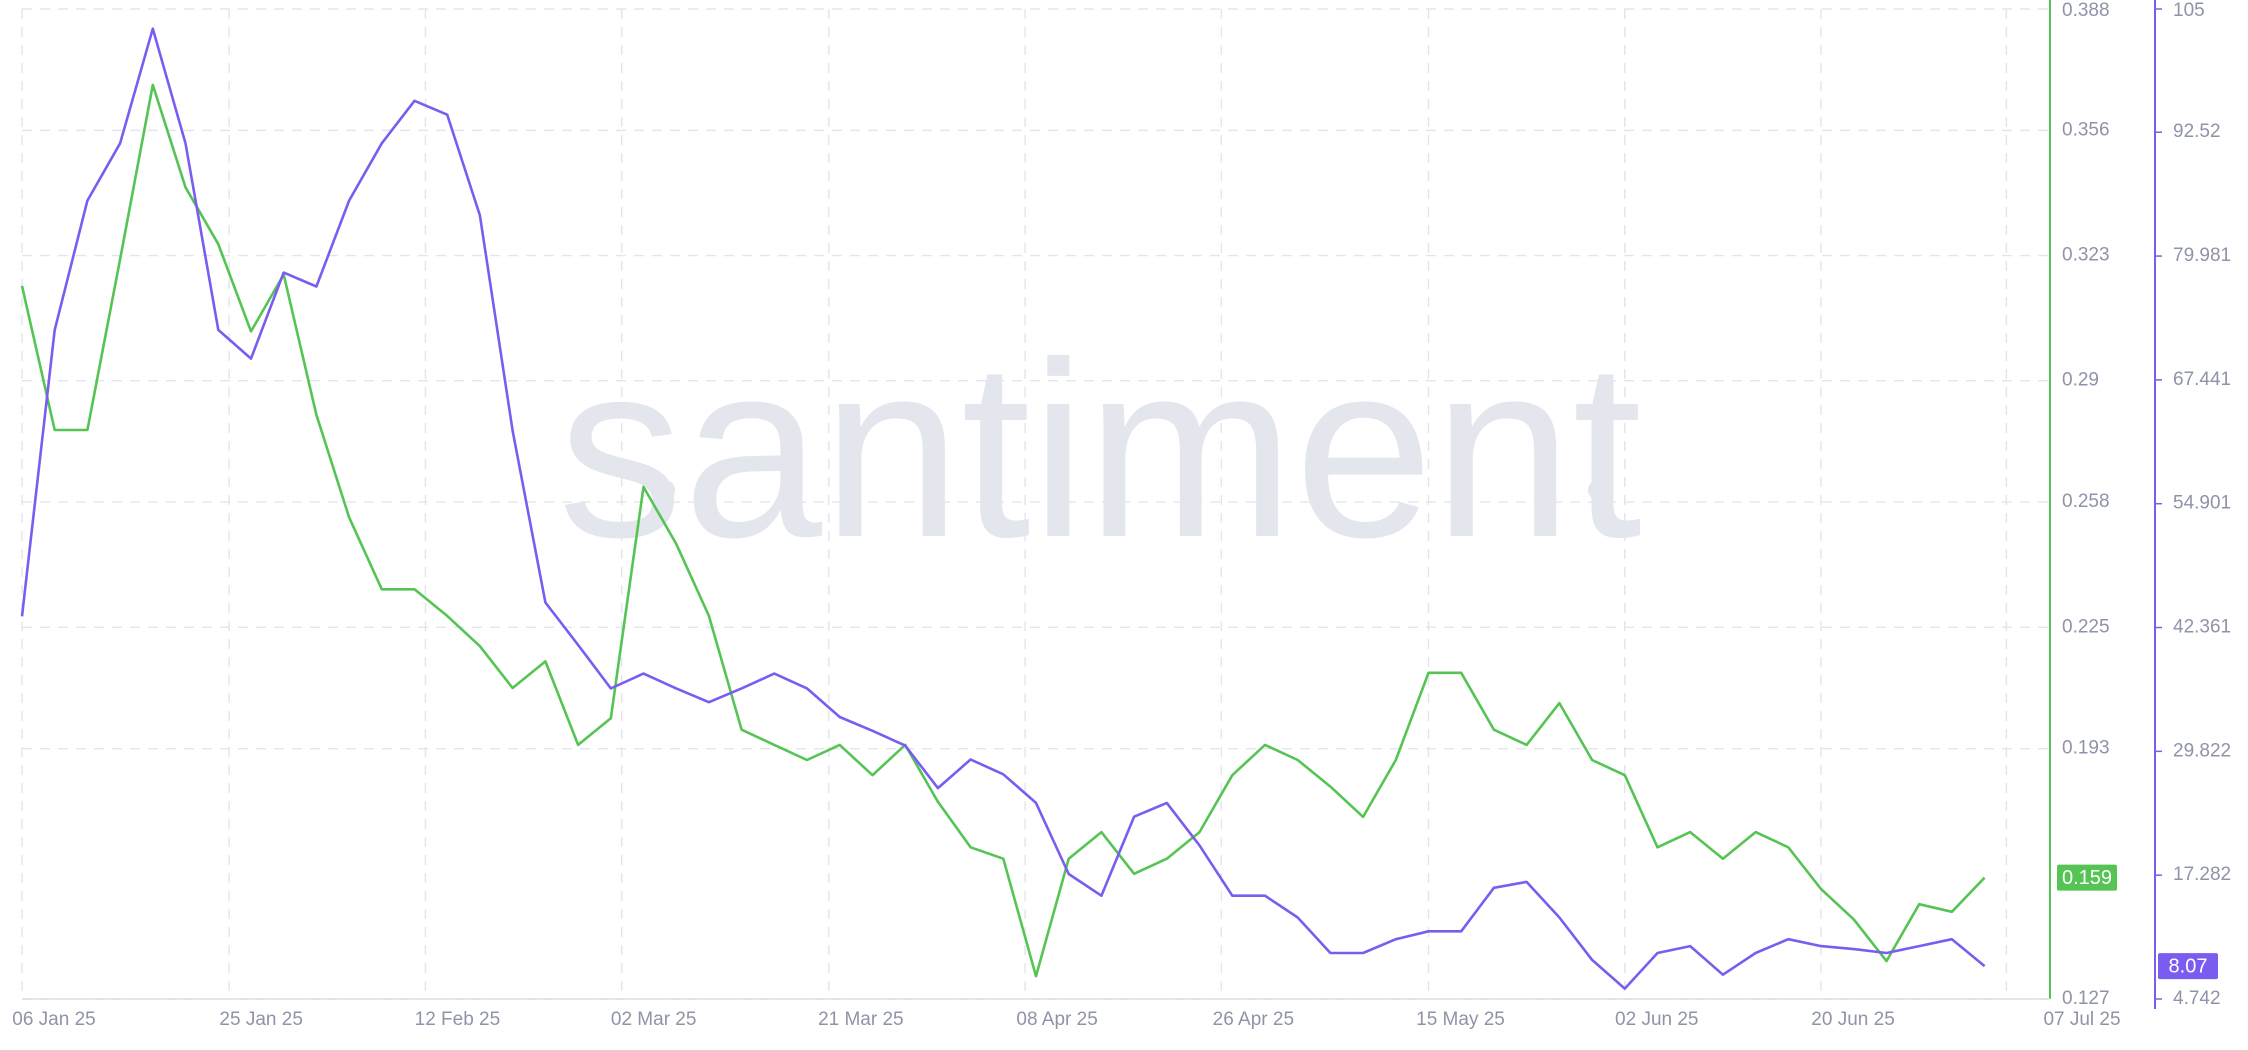  What do you see at coordinates (2189, 10) in the screenshot?
I see `y2-tick-label: 105` at bounding box center [2189, 10].